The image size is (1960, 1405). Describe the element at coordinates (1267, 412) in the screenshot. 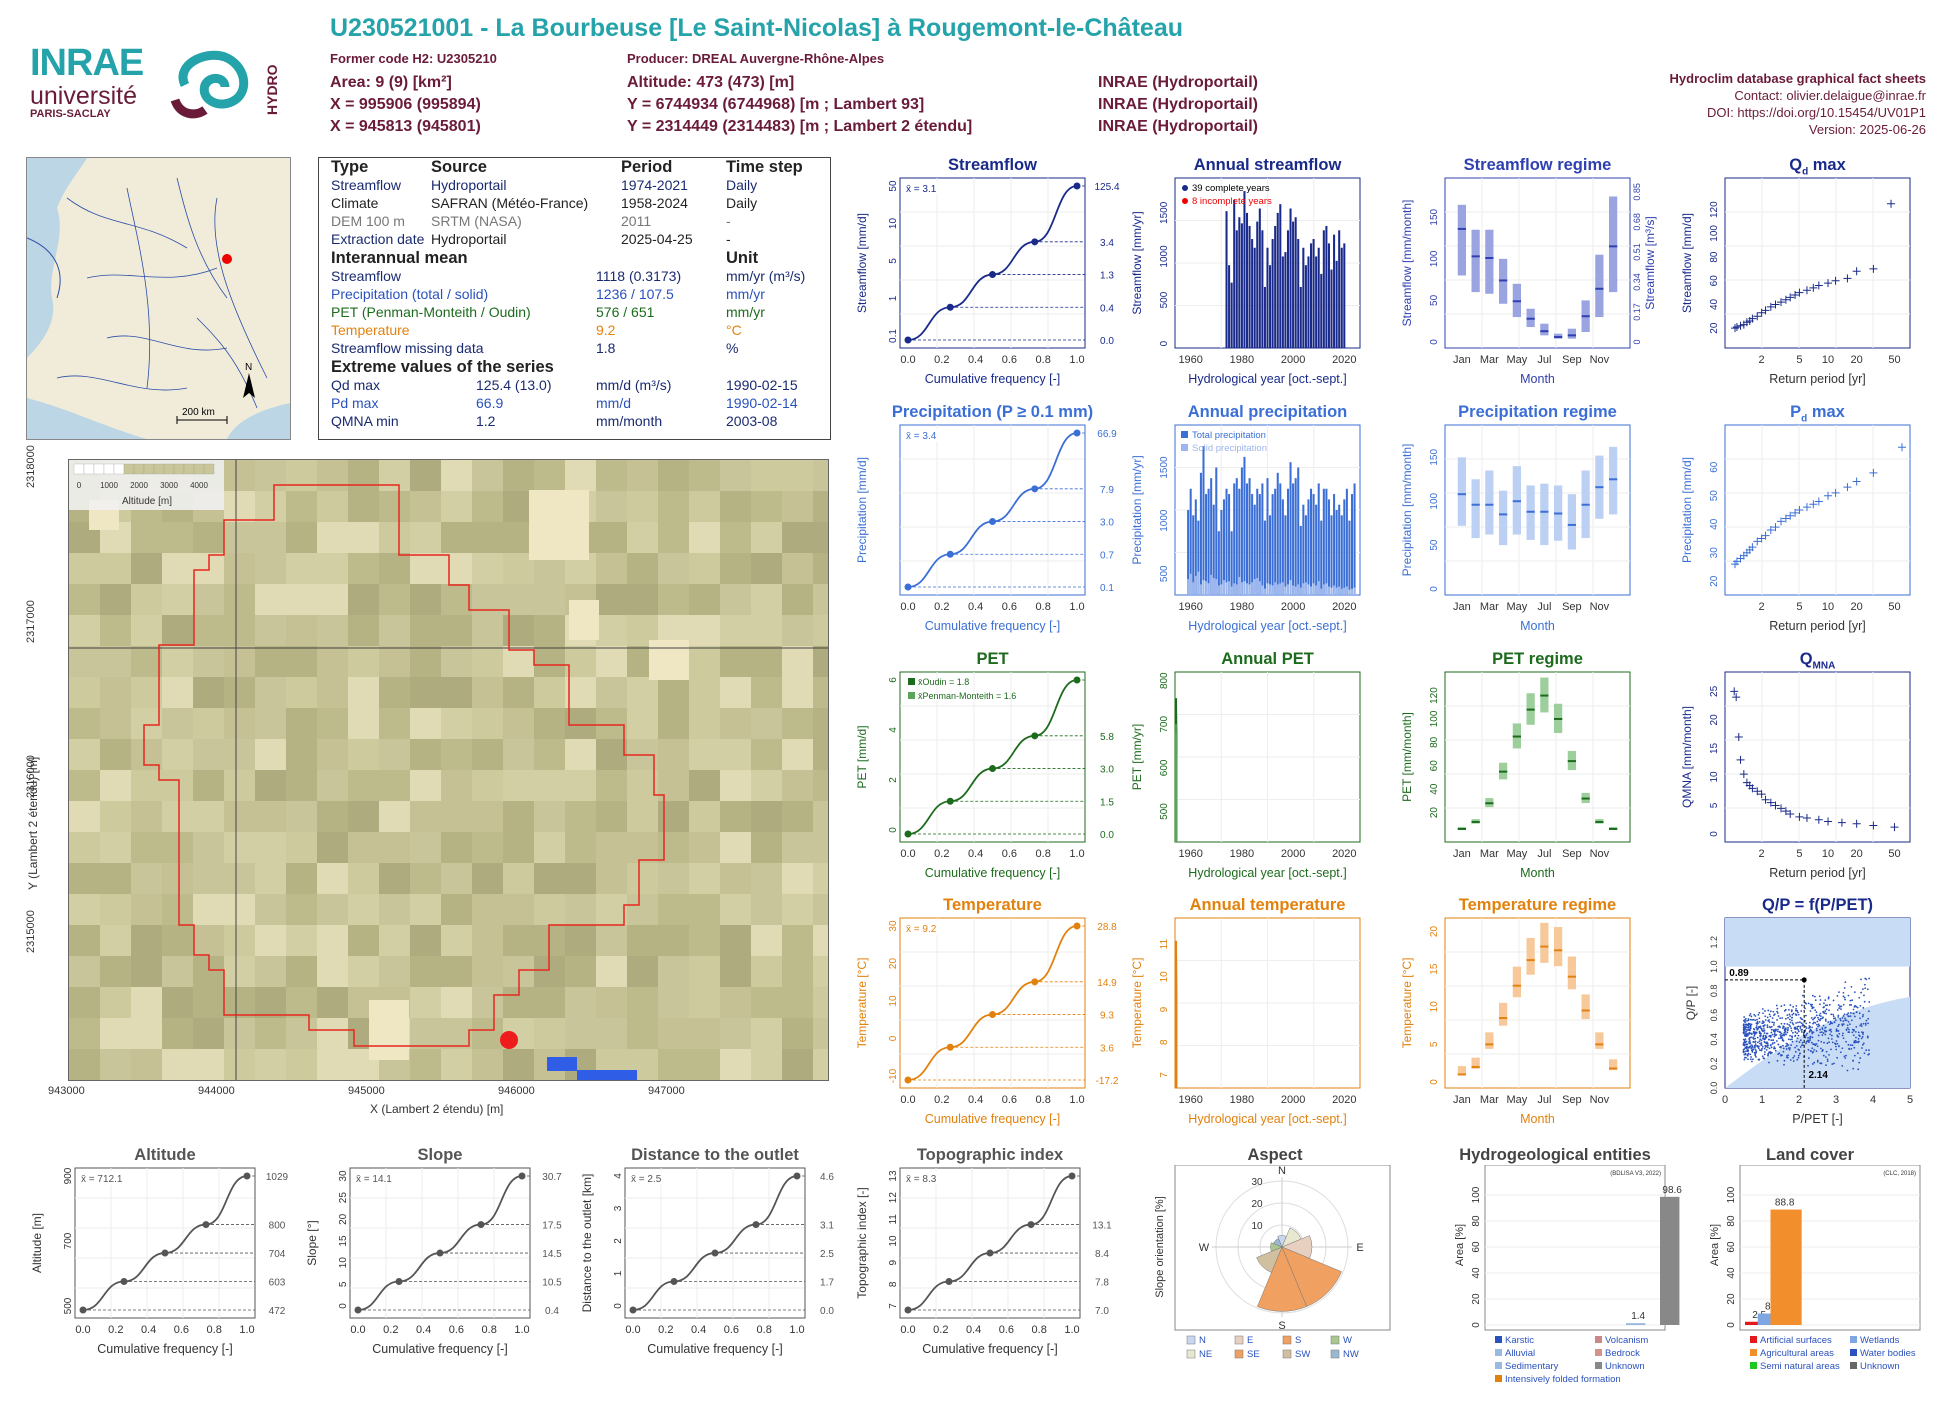

I see `annual-precip-chart-title: Annual precipitation` at that location.